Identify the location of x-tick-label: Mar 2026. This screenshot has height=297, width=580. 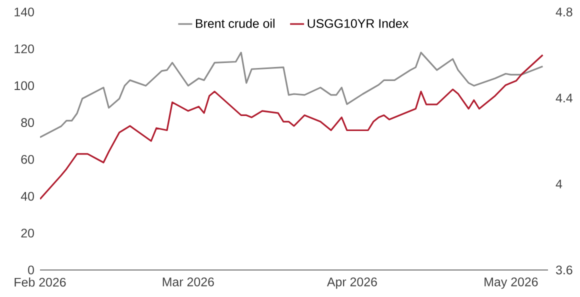
(188, 282).